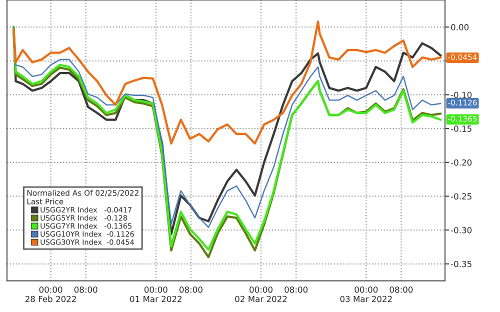  Describe the element at coordinates (461, 95) in the screenshot. I see `y-tick-label: -0.10` at that location.